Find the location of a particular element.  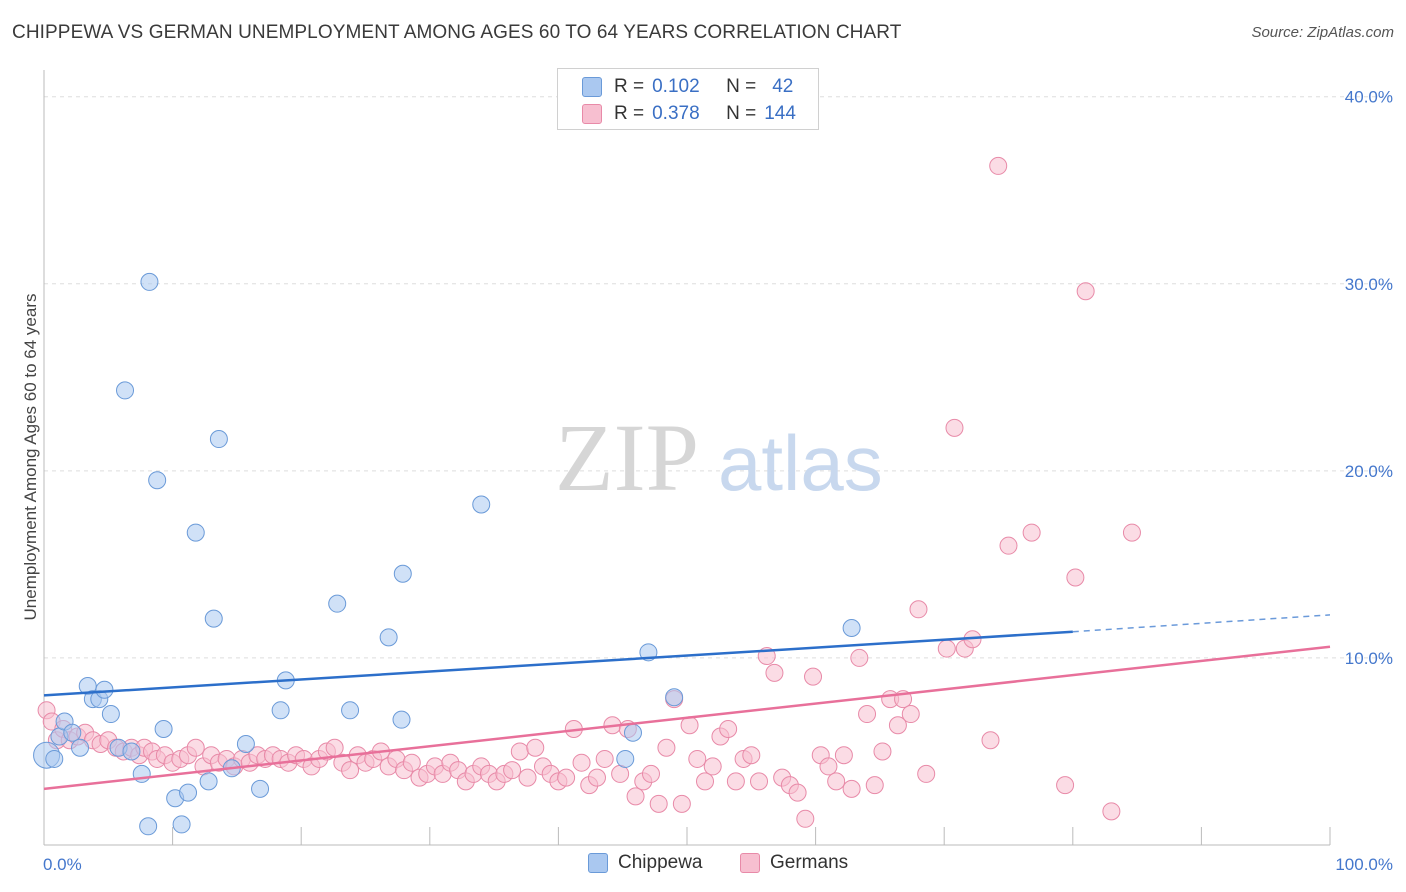

n-value-chippewa: 42 is located at coordinates (783, 86).